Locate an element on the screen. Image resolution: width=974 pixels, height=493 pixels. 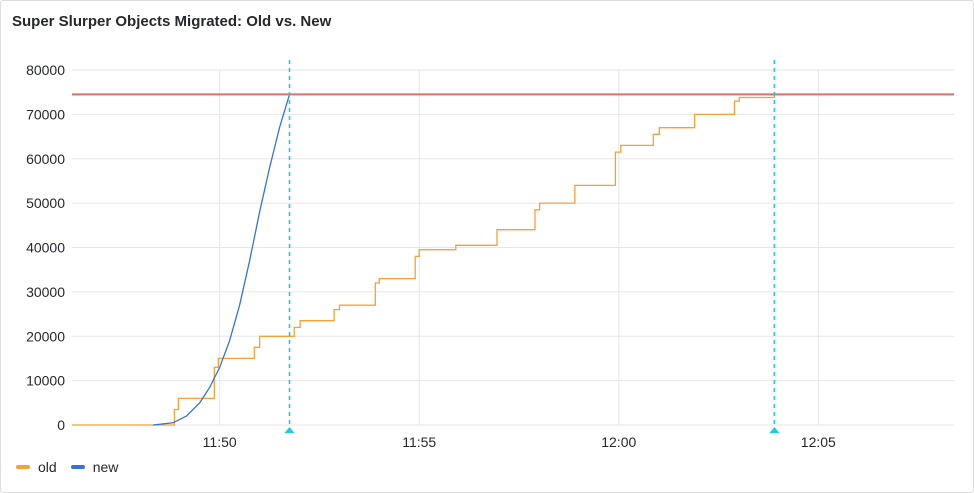
y-tick-label: 10000 is located at coordinates (45, 381).